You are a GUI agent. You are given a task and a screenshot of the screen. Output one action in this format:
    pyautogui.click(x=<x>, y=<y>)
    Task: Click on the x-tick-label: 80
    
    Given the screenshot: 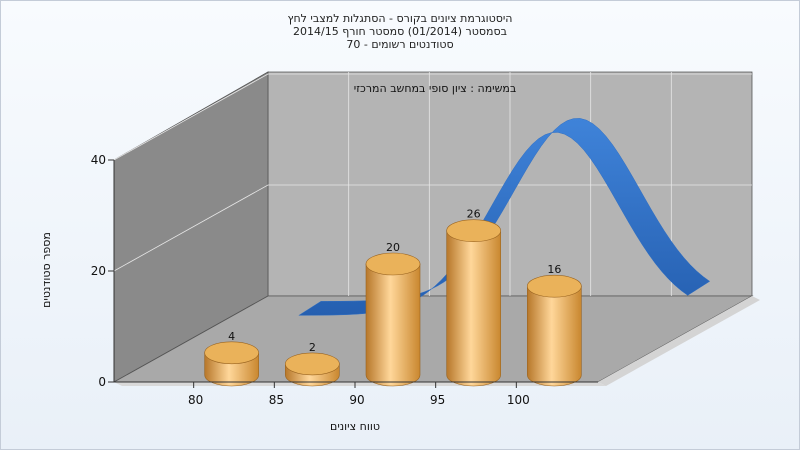 What is the action you would take?
    pyautogui.click(x=195, y=400)
    